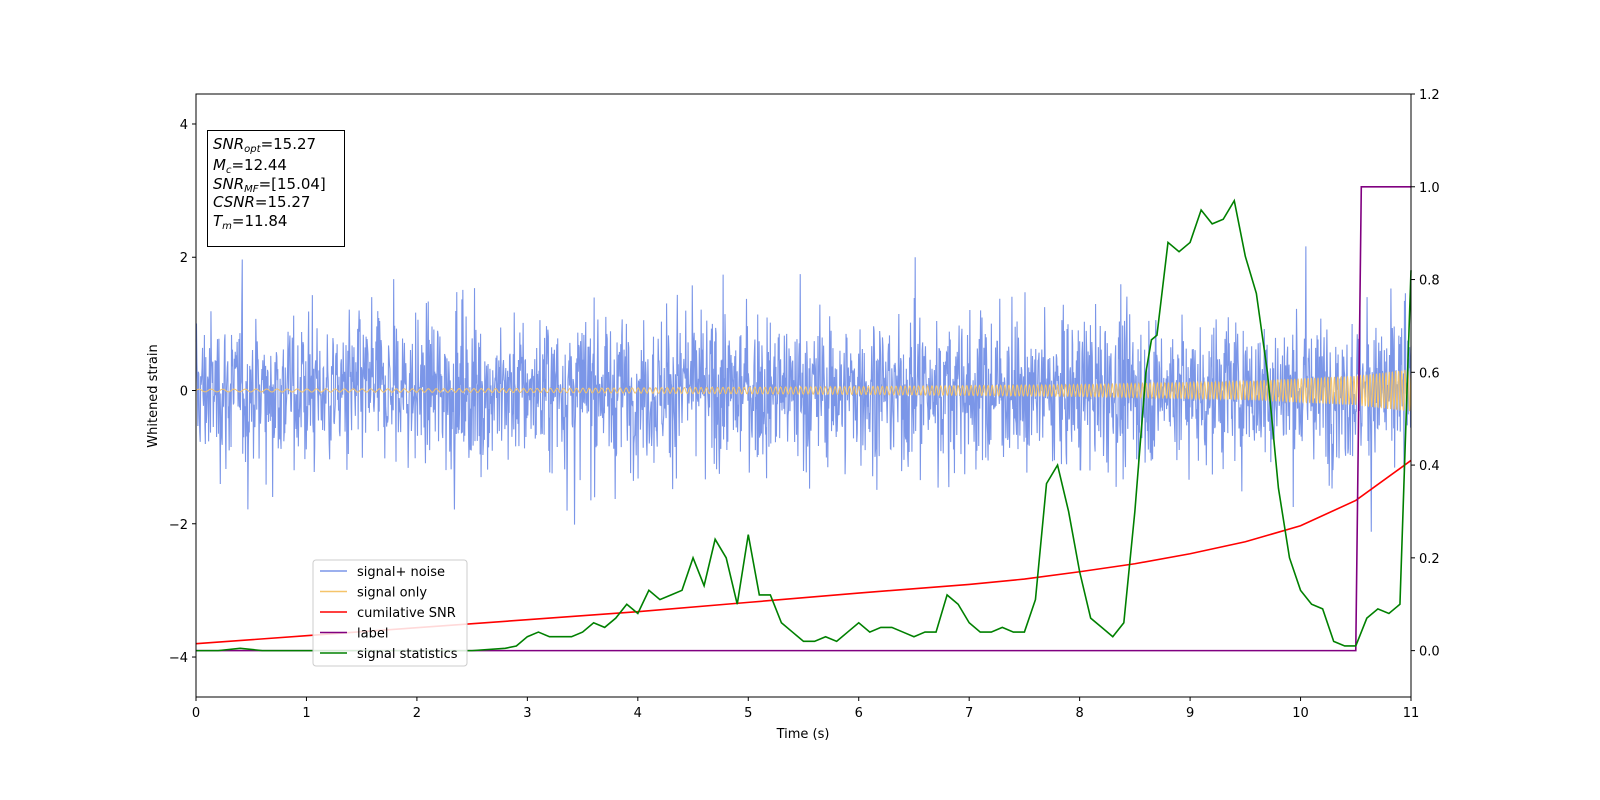  What do you see at coordinates (196, 713) in the screenshot?
I see `x-tick-label: 0` at bounding box center [196, 713].